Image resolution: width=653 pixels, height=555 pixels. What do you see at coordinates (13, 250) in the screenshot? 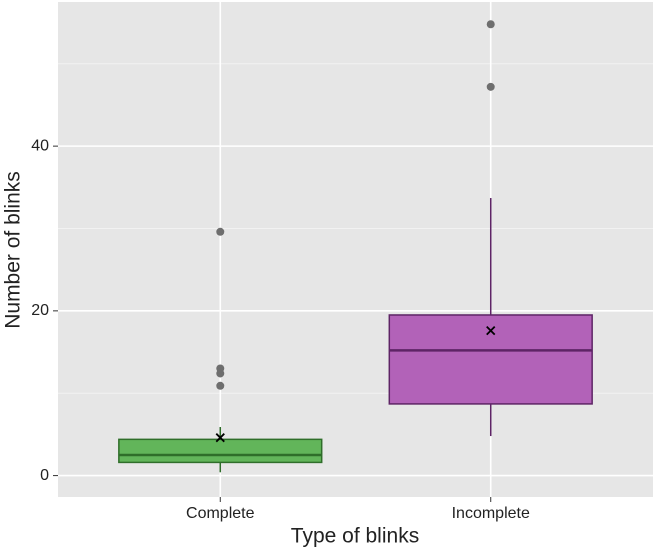
I see `y-axis-title: Number of blinks` at bounding box center [13, 250].